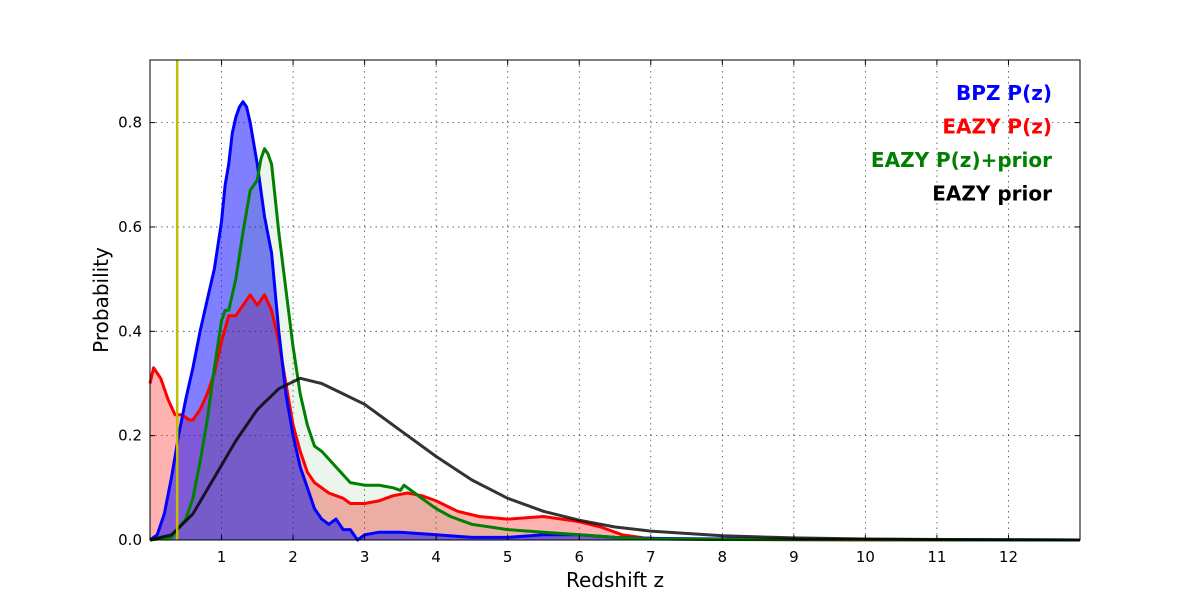  I want to click on x-tick-label: 11, so click(936, 557).